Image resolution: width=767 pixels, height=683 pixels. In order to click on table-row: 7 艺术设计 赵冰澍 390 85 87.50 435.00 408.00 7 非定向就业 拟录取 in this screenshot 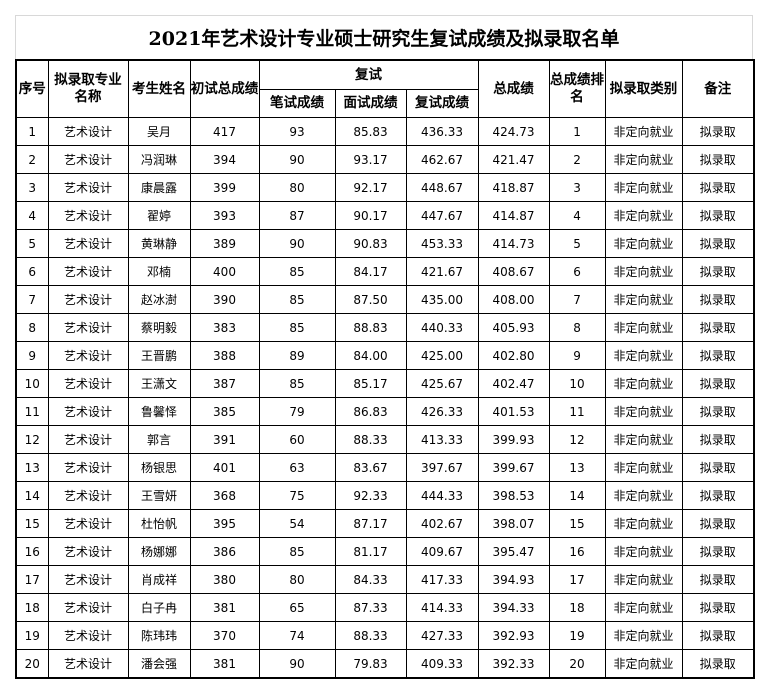, I will do `click(385, 299)`.